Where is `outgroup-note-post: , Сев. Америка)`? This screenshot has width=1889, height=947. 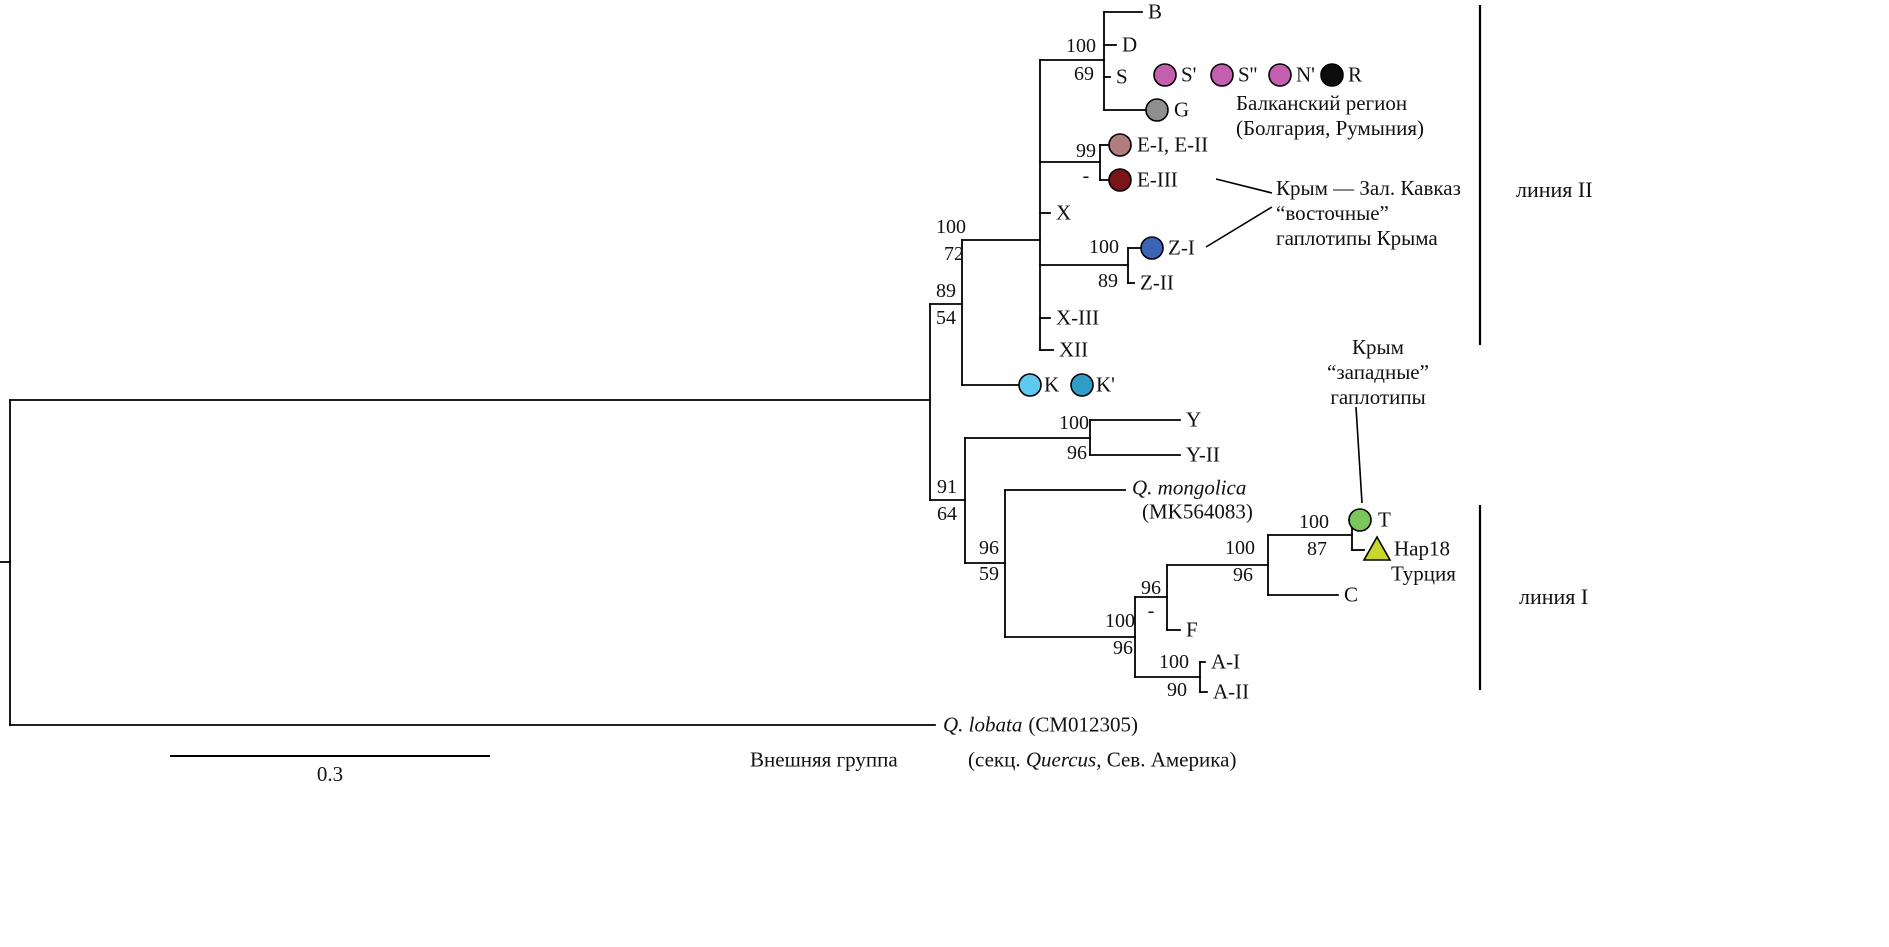 outgroup-note-post: , Сев. Америка) is located at coordinates (1166, 759).